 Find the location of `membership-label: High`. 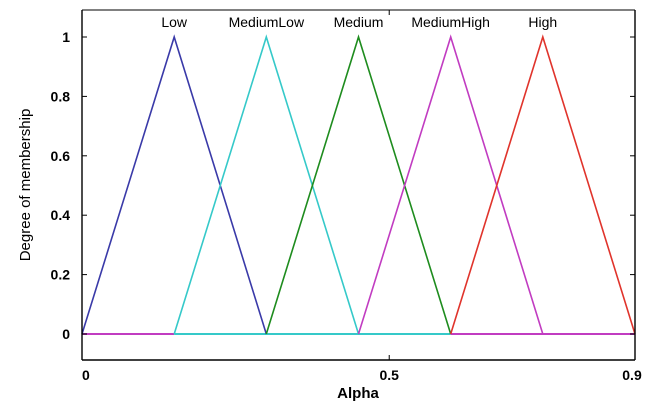

membership-label: High is located at coordinates (542, 22).